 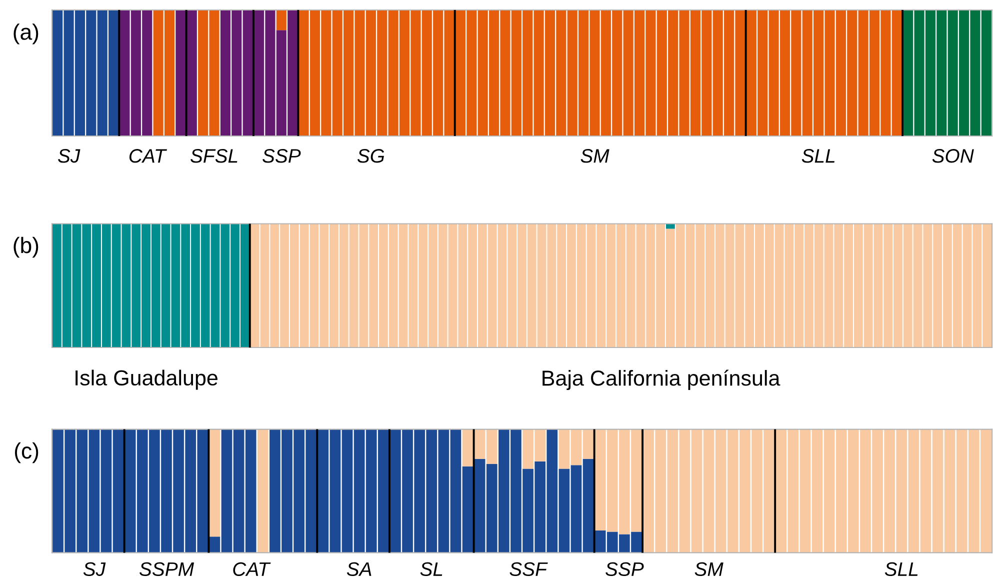 What do you see at coordinates (26, 453) in the screenshot?
I see `text: (c)` at bounding box center [26, 453].